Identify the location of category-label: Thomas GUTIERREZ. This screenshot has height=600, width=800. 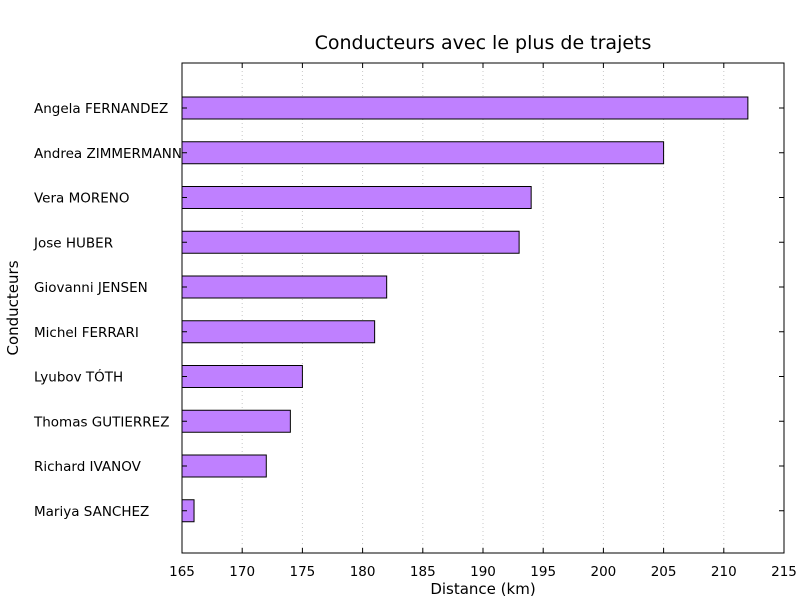
(101, 422).